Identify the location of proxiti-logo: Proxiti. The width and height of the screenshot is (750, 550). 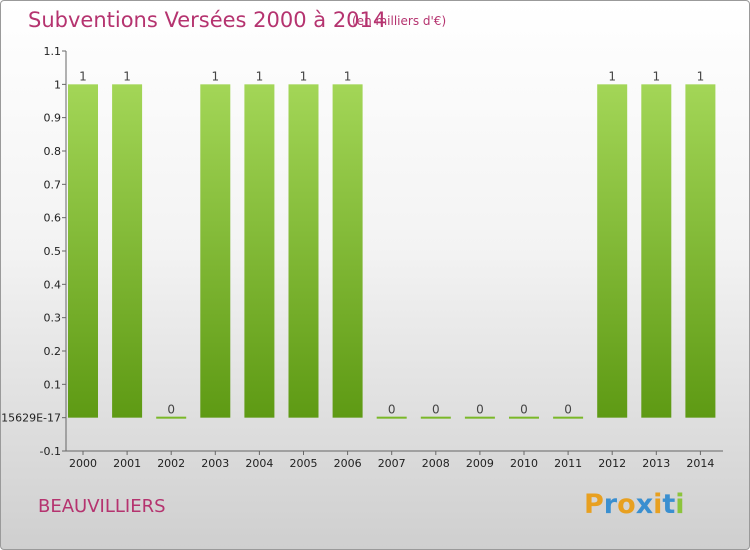
(634, 504).